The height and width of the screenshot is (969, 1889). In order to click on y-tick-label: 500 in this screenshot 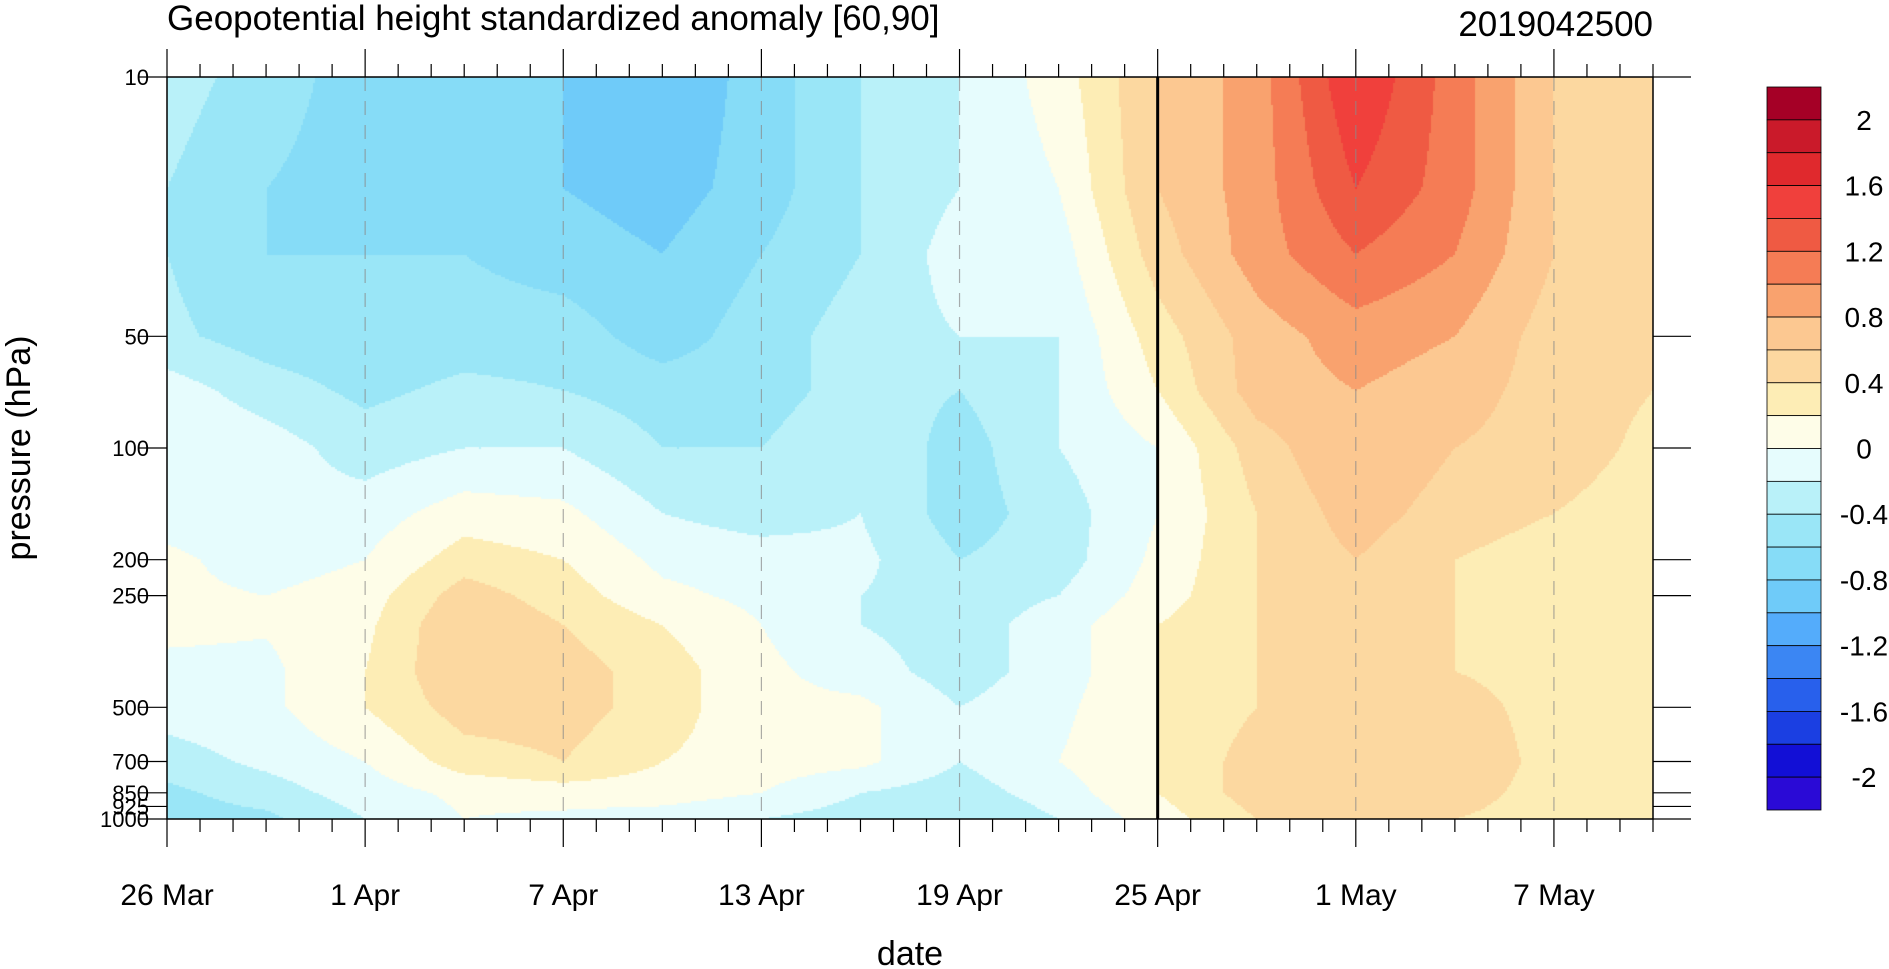, I will do `click(130, 707)`.